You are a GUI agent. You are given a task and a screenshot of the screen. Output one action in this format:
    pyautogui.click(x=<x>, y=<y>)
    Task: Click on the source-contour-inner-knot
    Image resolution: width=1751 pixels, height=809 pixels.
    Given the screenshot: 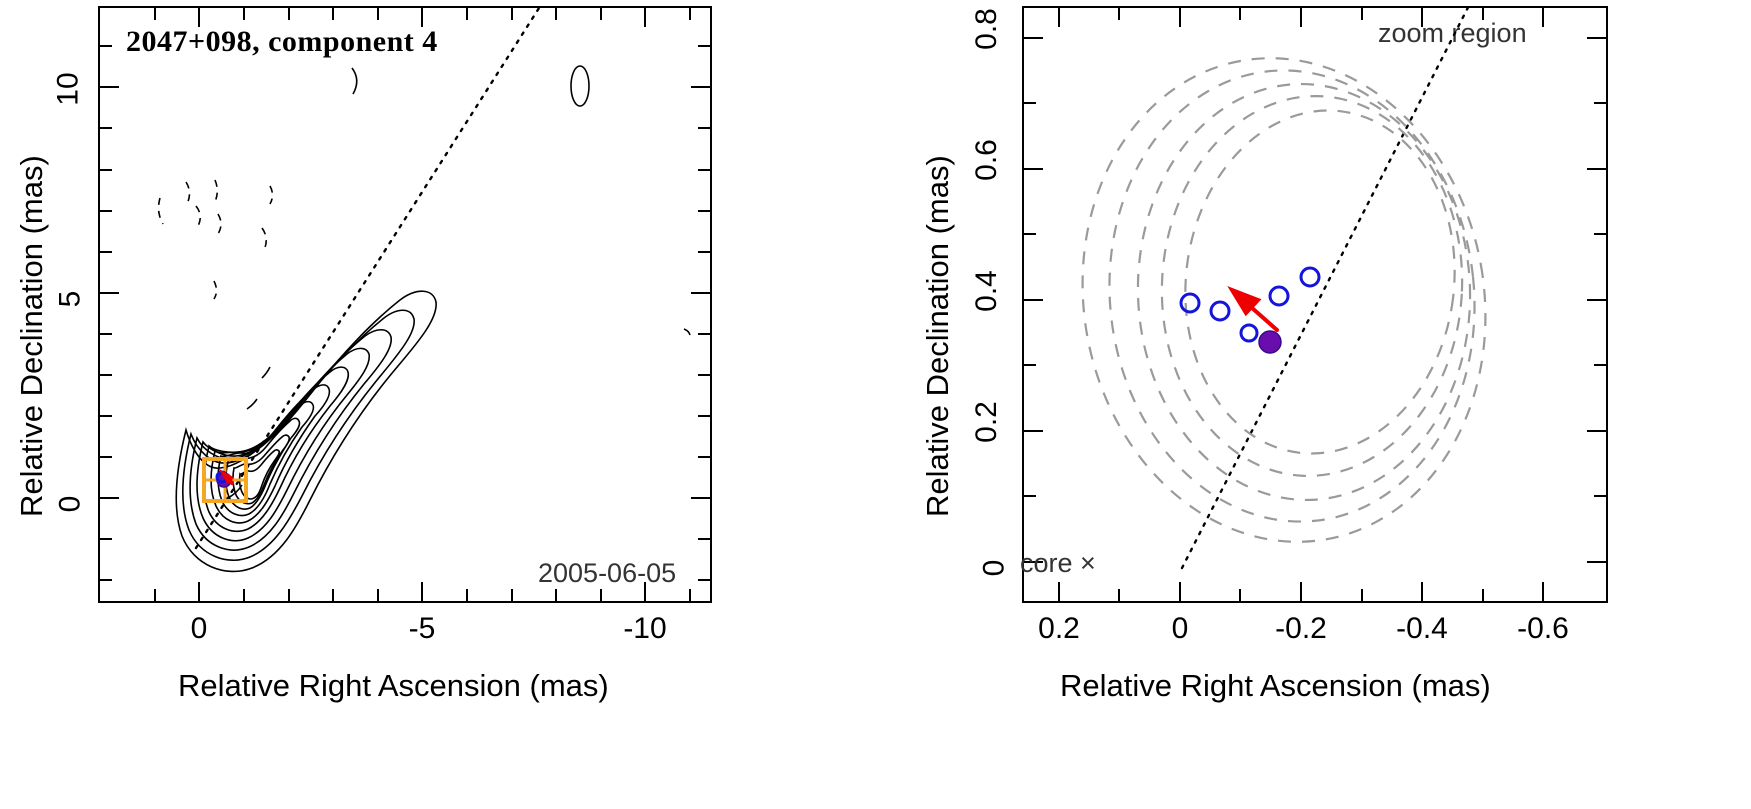 What is the action you would take?
    pyautogui.click(x=259, y=474)
    